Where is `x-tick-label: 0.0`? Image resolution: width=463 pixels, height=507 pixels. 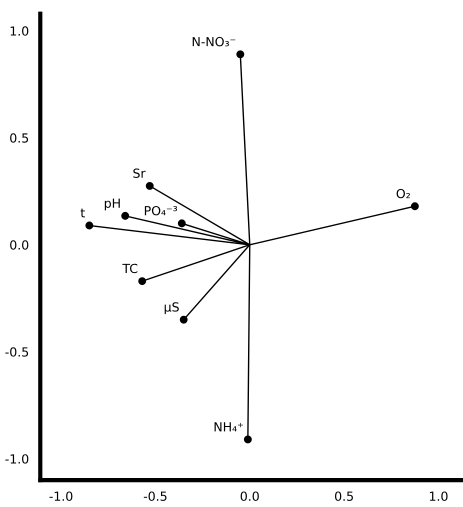 x-tick-label: 0.0 is located at coordinates (249, 496).